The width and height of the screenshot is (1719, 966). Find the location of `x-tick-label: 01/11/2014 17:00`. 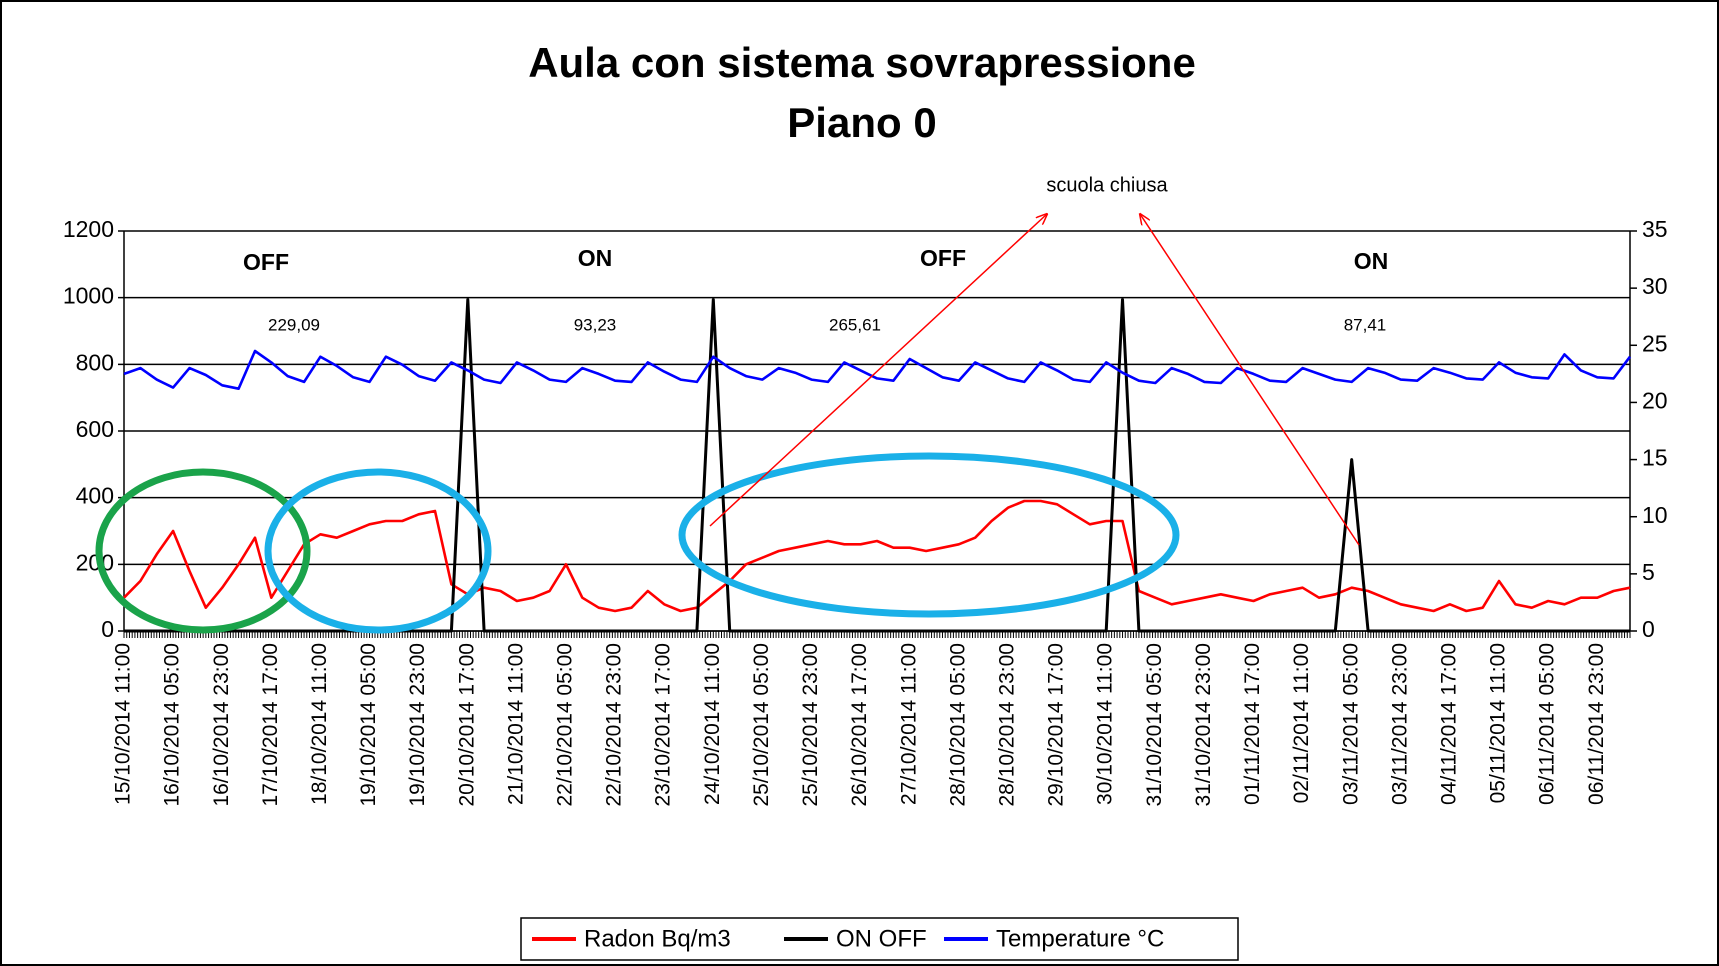

x-tick-label: 01/11/2014 17:00 is located at coordinates (1252, 724).